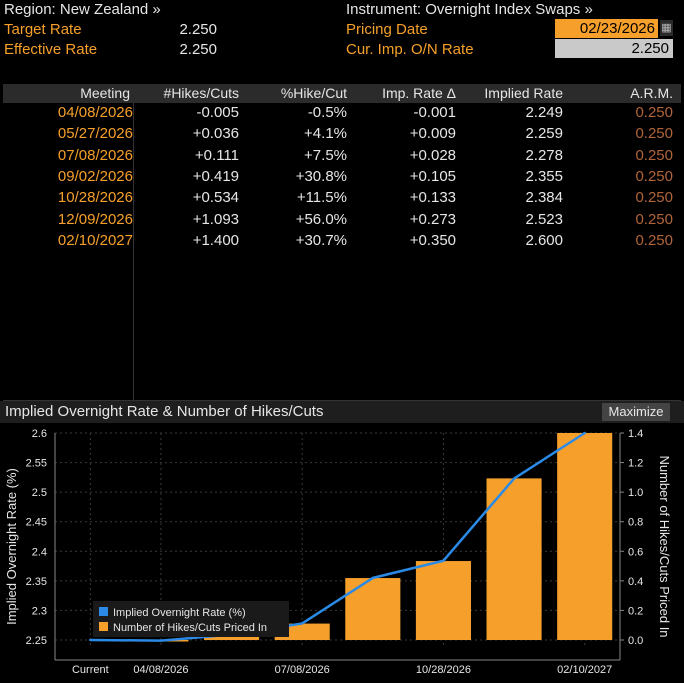 The height and width of the screenshot is (683, 684). I want to click on meeting-date-cell: 07/08/2026, so click(95, 155).